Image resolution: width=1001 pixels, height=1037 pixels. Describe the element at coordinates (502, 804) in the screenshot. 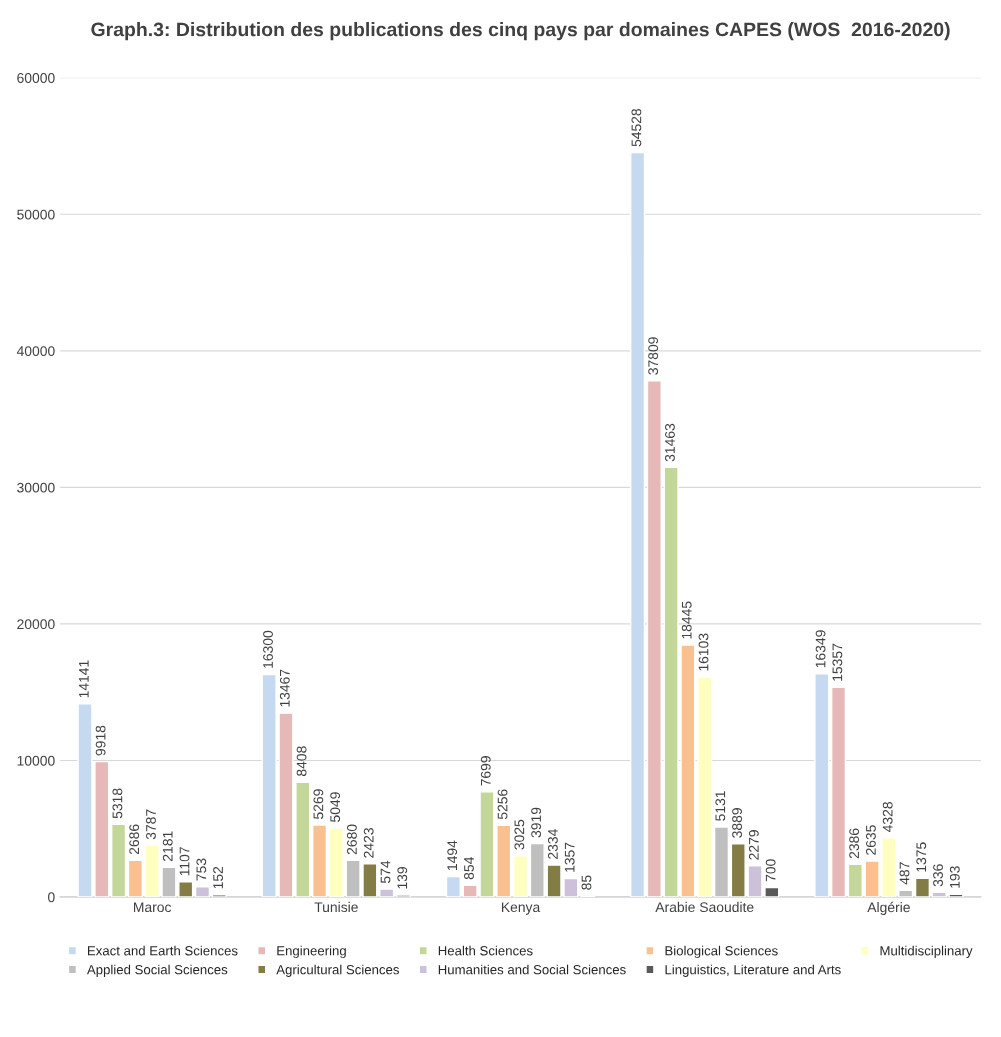

I see `data-label: 5256` at that location.